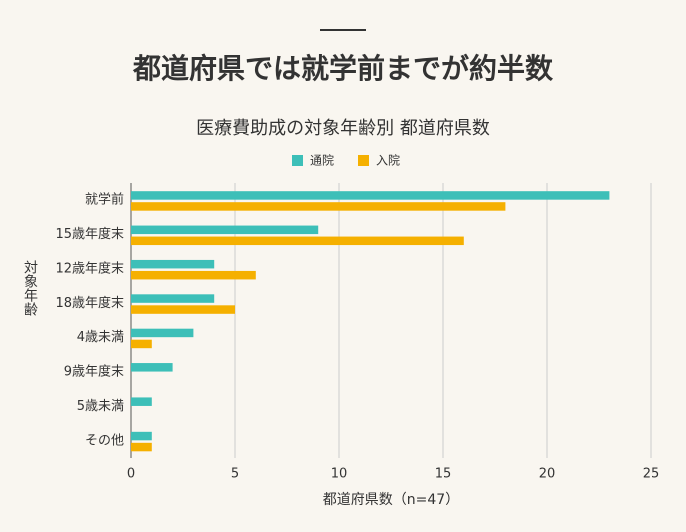  I want to click on legend-label: 通院, so click(322, 161).